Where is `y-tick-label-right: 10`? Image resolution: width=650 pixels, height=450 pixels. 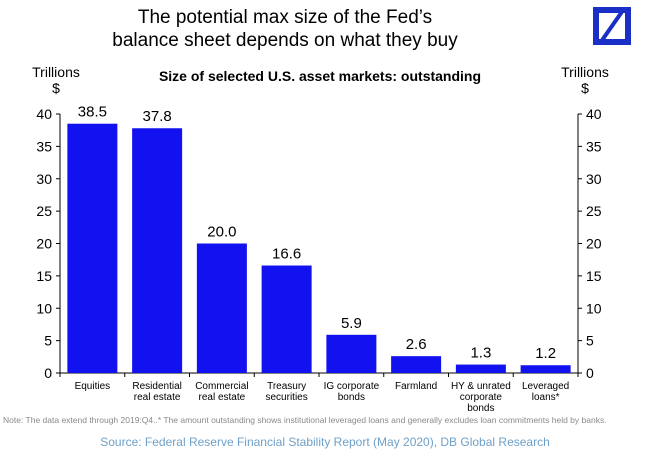 y-tick-label-right: 10 is located at coordinates (594, 308).